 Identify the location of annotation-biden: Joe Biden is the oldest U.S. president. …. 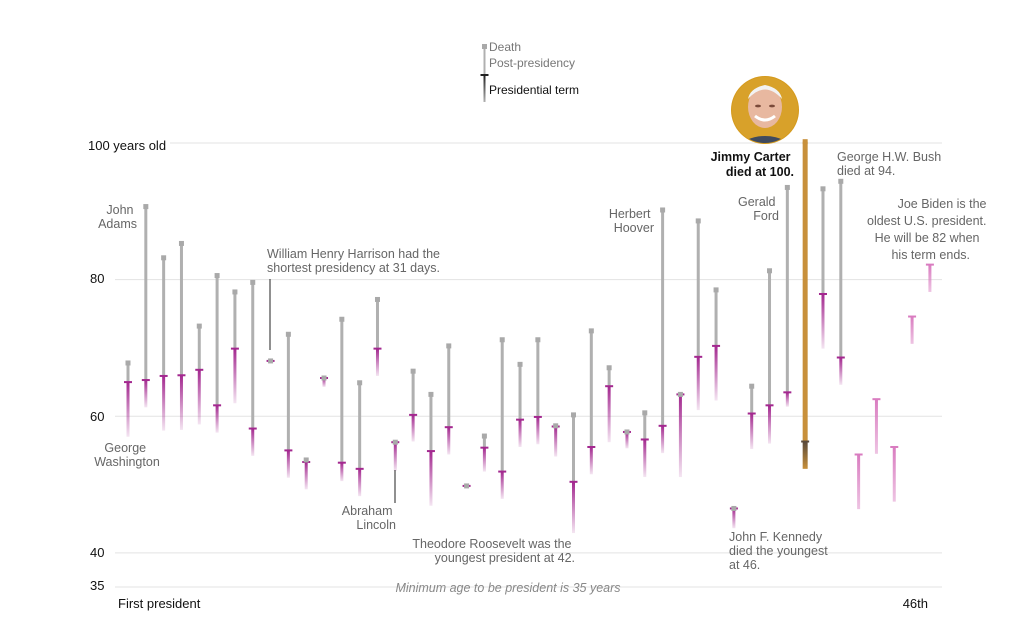
(928, 229).